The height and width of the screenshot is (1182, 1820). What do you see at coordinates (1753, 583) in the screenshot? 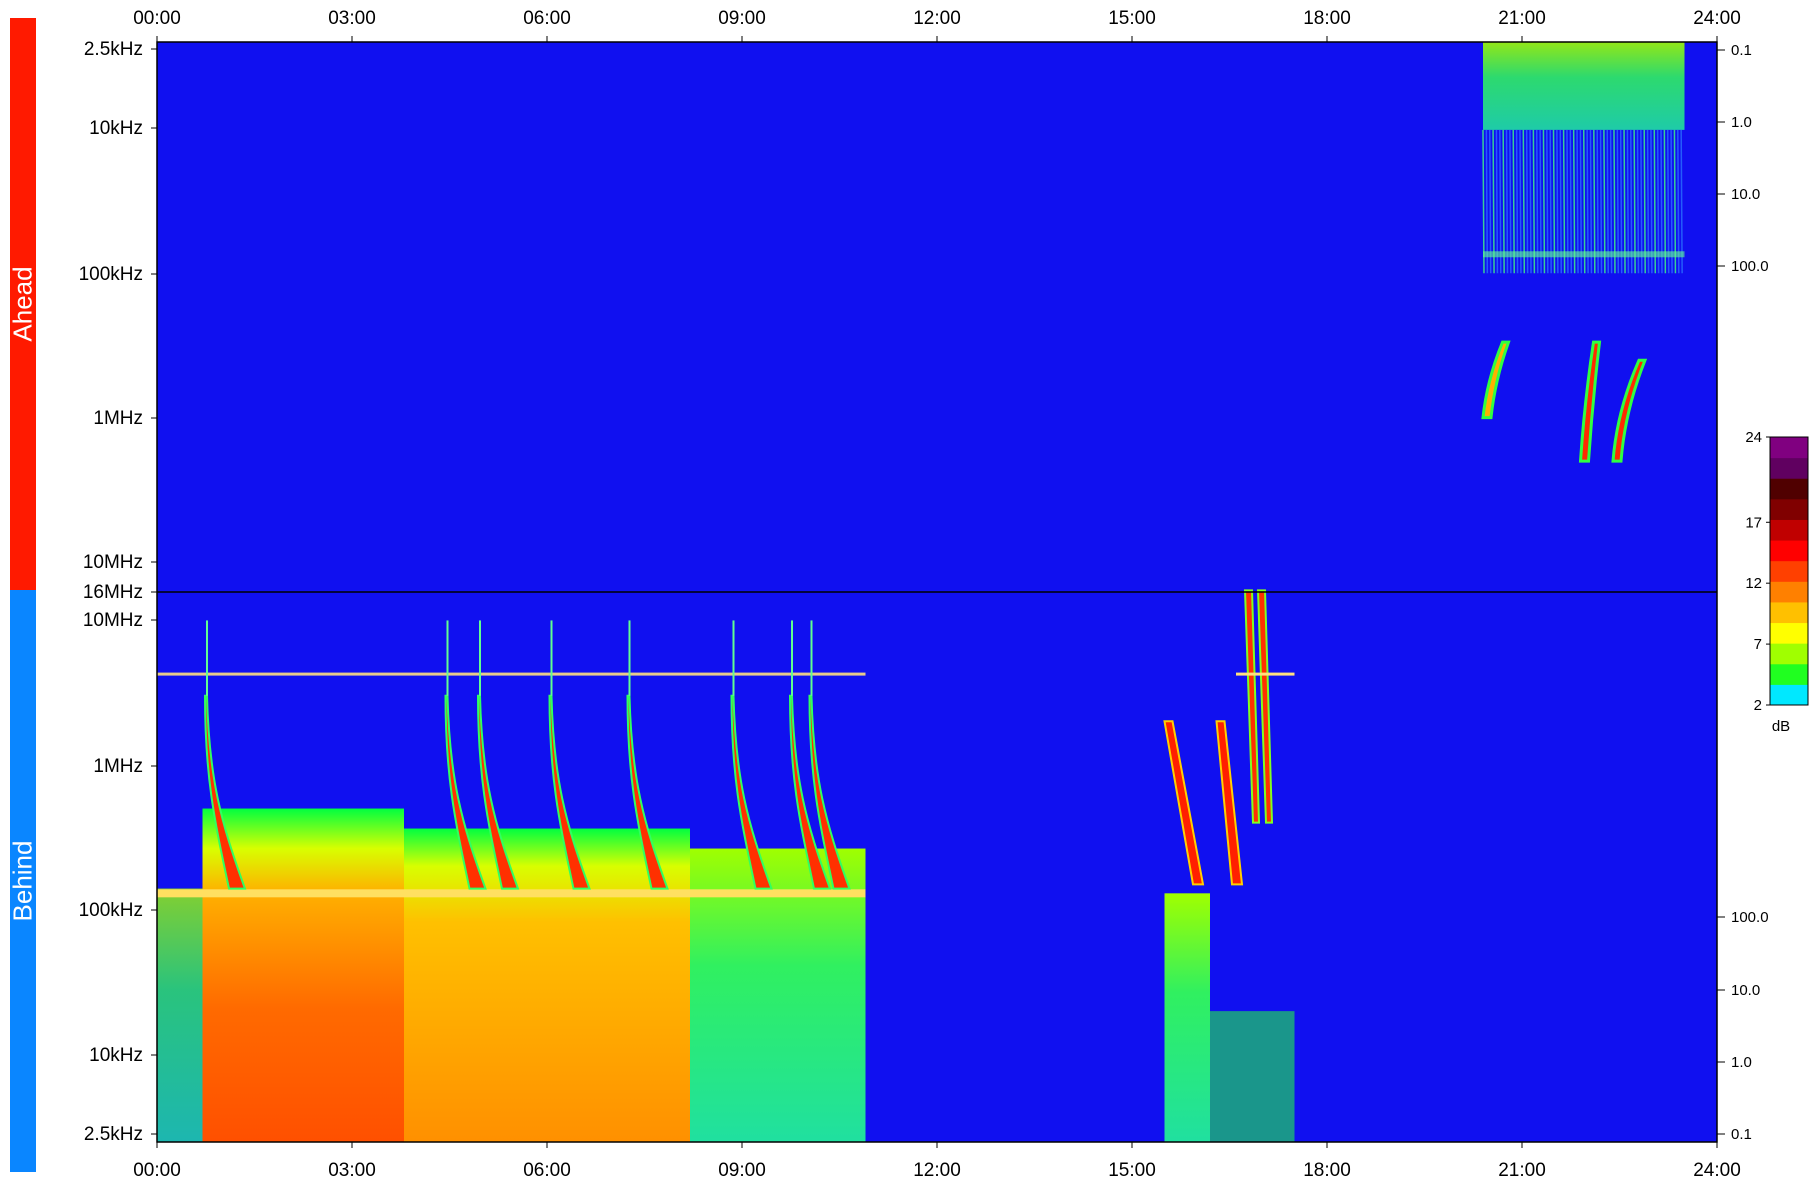
I see `colorbar-tick-label: 12` at bounding box center [1753, 583].